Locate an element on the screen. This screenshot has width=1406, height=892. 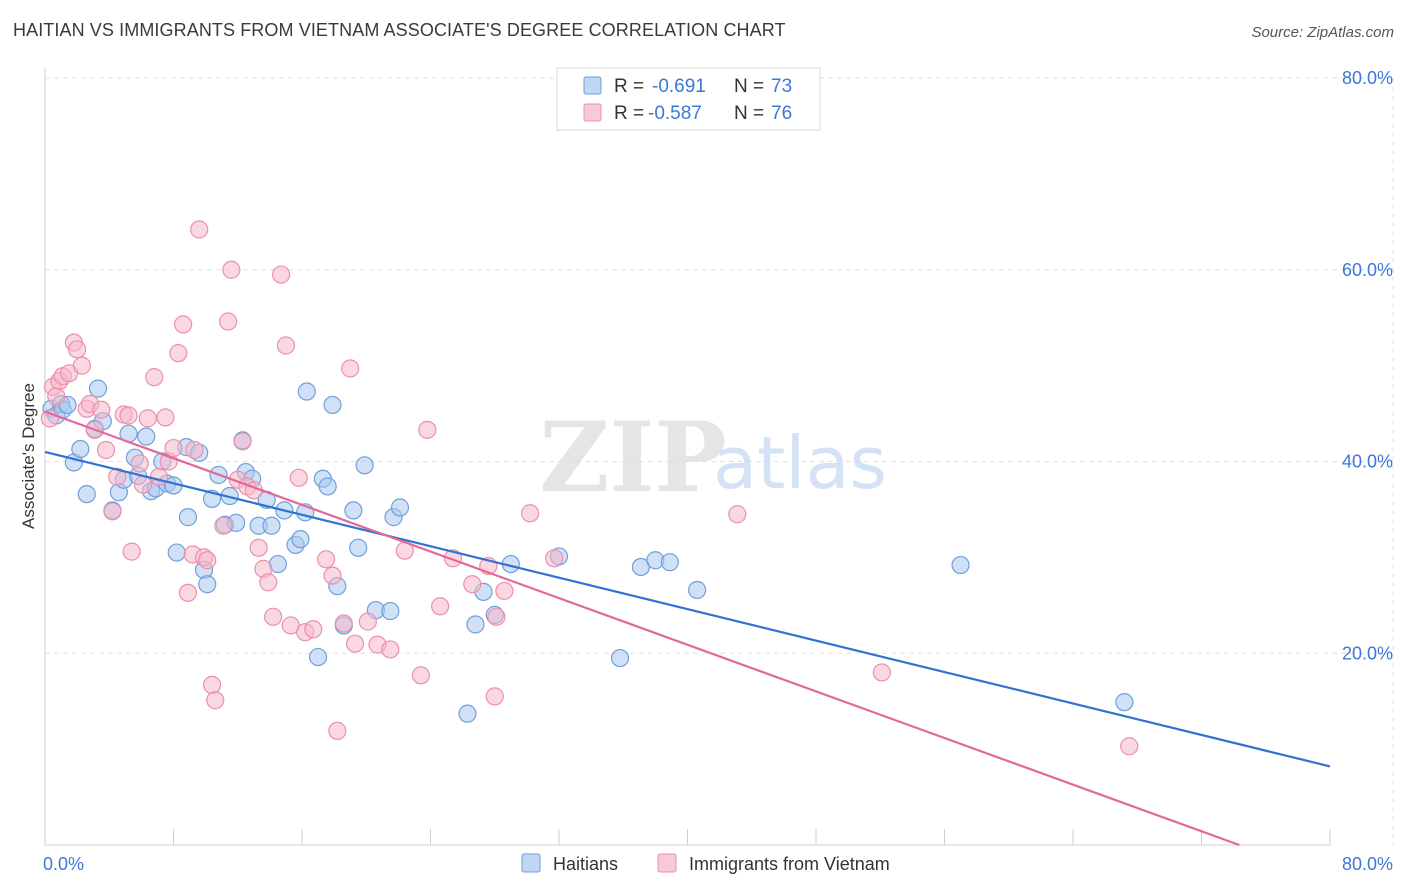
watermark: ZIP atlas is located at coordinates (713, 457).